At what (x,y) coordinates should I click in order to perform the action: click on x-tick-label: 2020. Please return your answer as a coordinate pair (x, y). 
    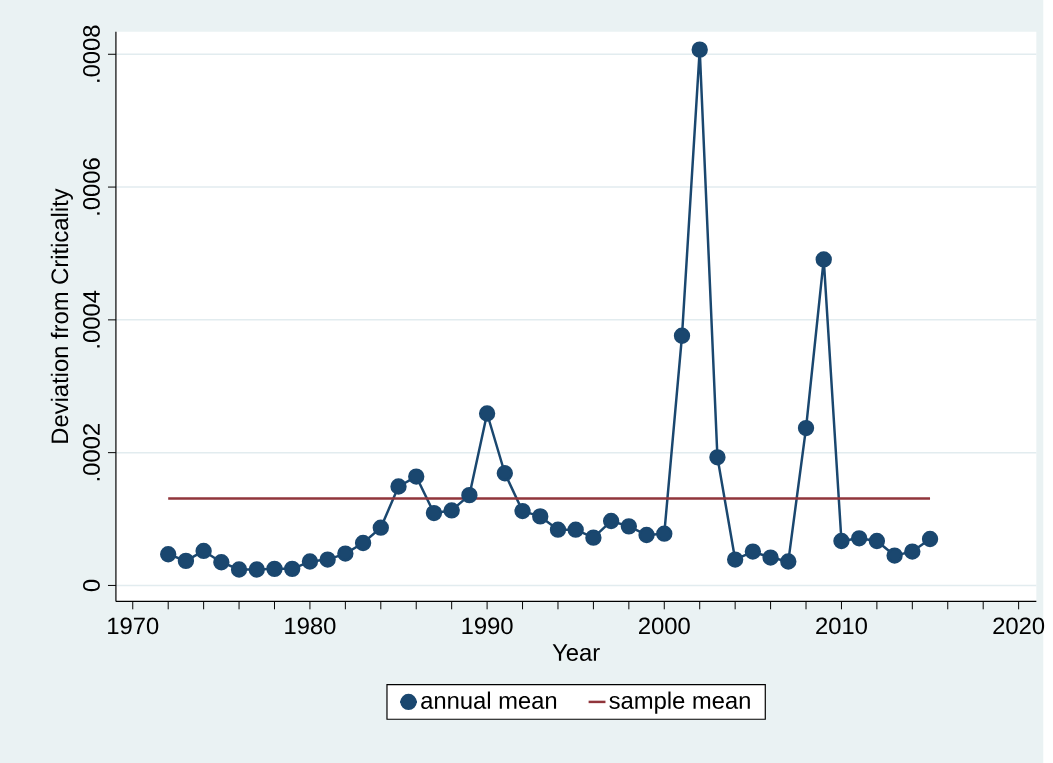
    Looking at the image, I should click on (1019, 626).